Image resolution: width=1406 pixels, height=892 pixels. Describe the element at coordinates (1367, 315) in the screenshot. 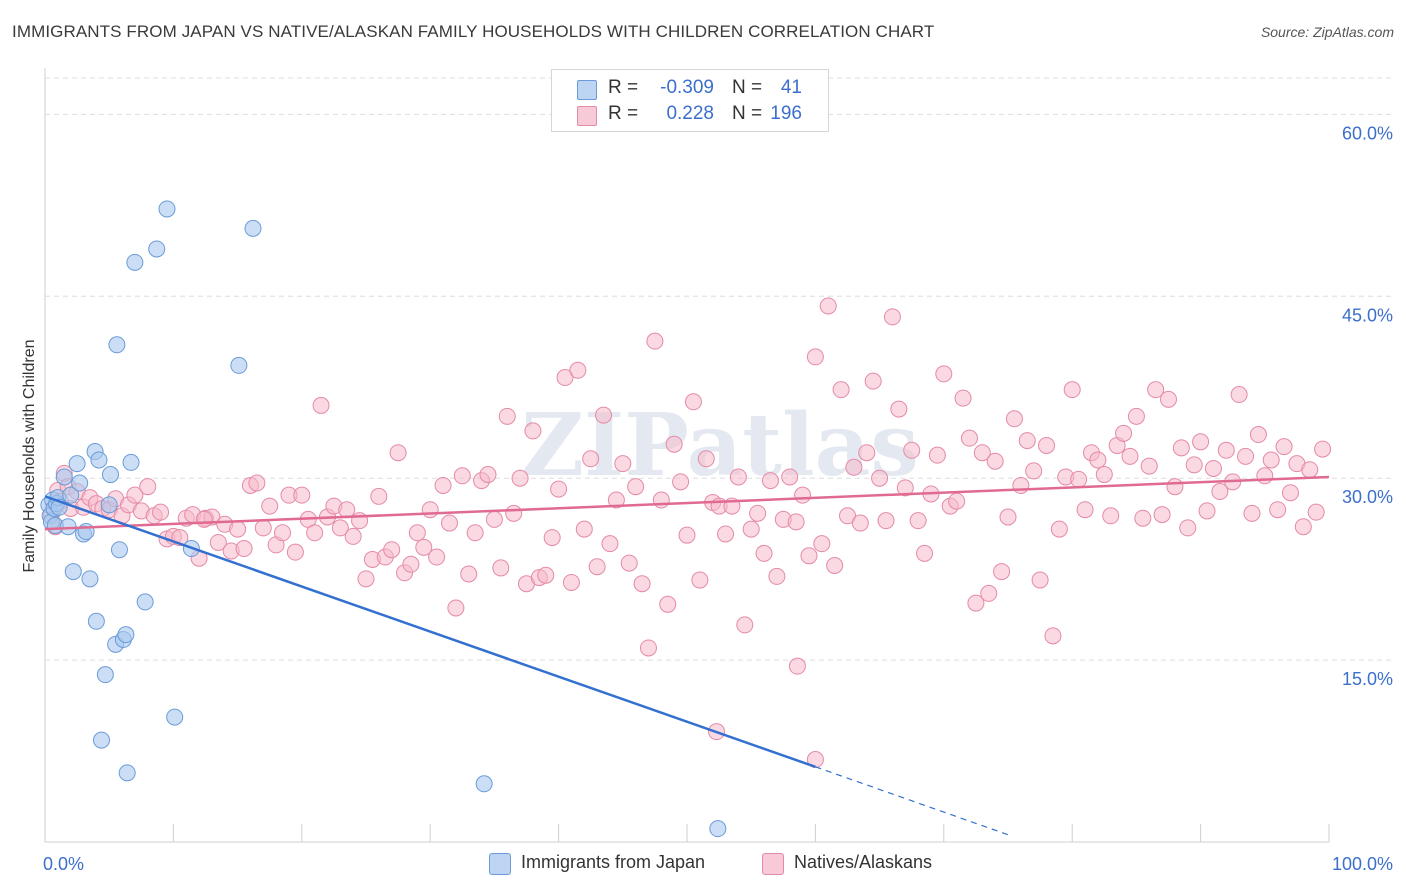

I see `y-tick-label: 45.0%` at that location.